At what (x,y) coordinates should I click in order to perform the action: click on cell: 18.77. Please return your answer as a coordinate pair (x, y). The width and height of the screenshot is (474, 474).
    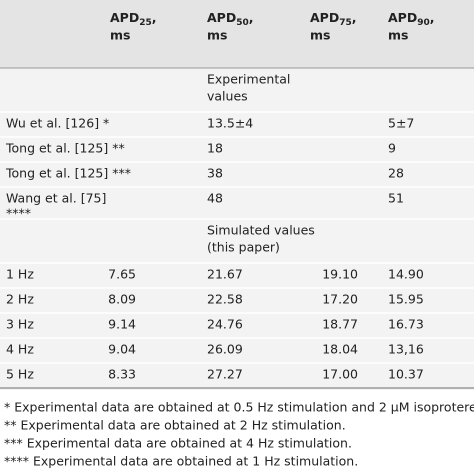
    Looking at the image, I should click on (340, 324).